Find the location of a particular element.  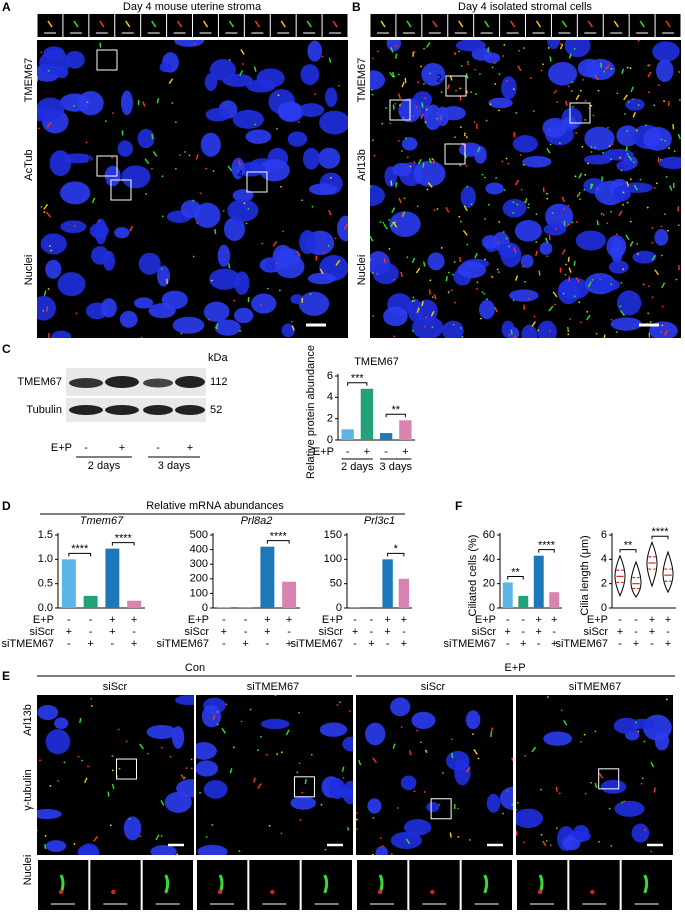

group-label: Con is located at coordinates (195, 668).